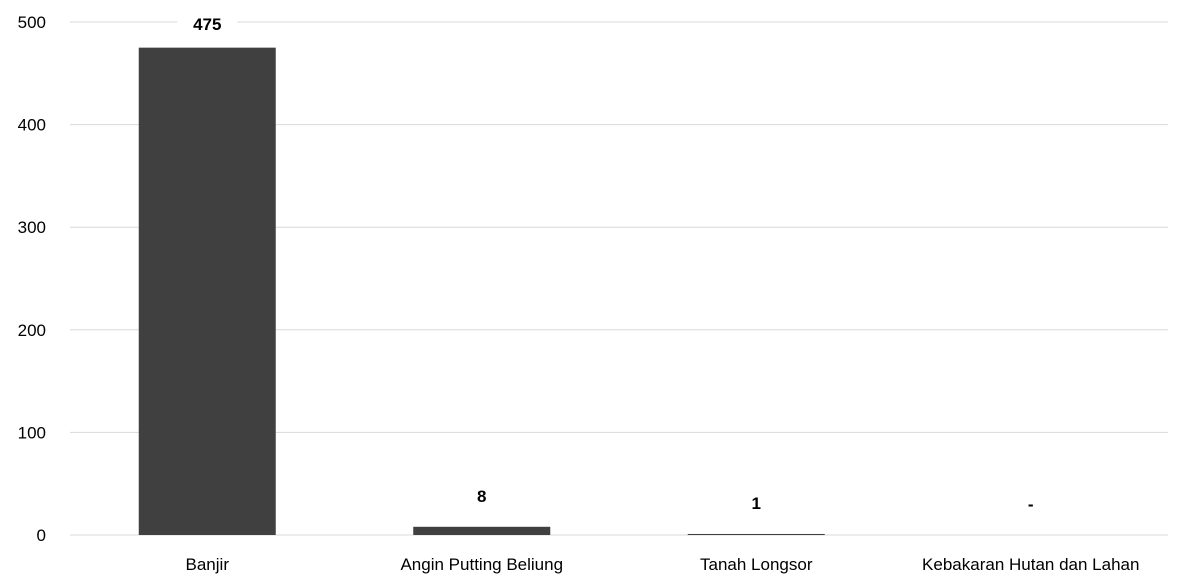 This screenshot has width=1178, height=586. I want to click on bar-banjir, so click(207, 291).